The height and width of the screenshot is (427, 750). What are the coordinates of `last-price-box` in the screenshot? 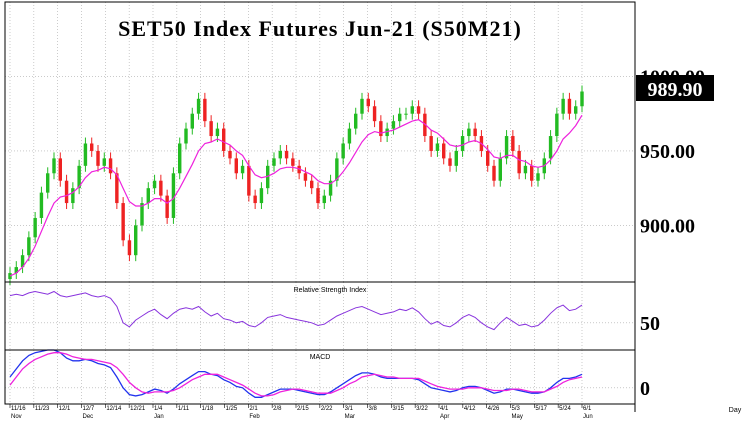 It's located at (675, 88).